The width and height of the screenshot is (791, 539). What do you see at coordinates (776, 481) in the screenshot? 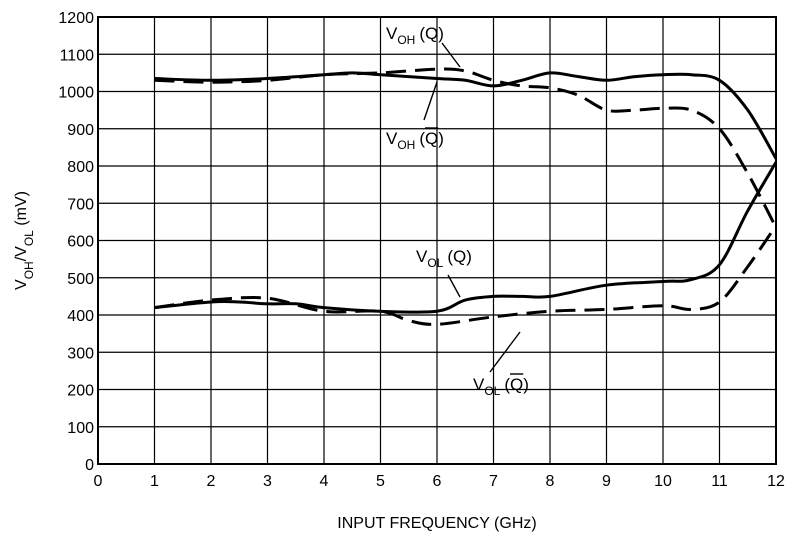
I see `x-tick-label: 12` at bounding box center [776, 481].